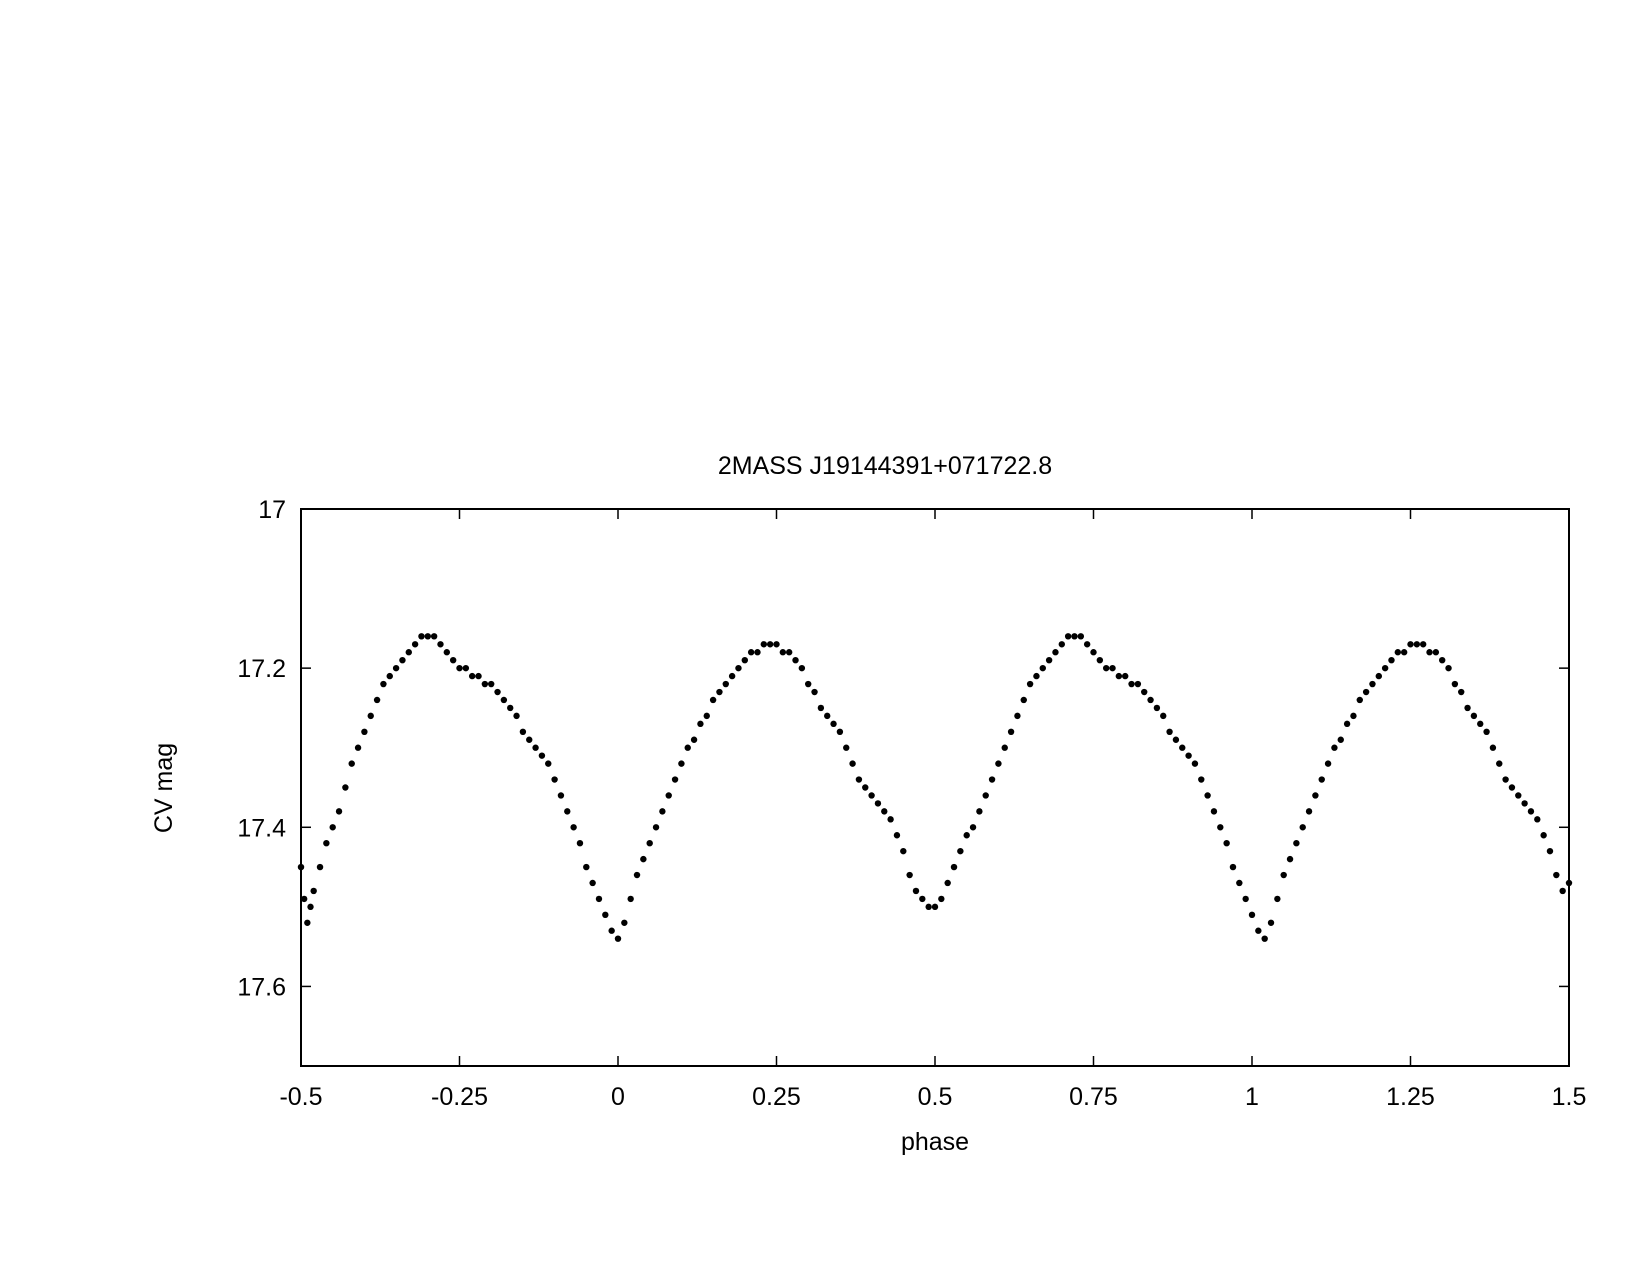 The image size is (1651, 1275). Describe the element at coordinates (776, 1097) in the screenshot. I see `x-tick-label: 0.25` at that location.